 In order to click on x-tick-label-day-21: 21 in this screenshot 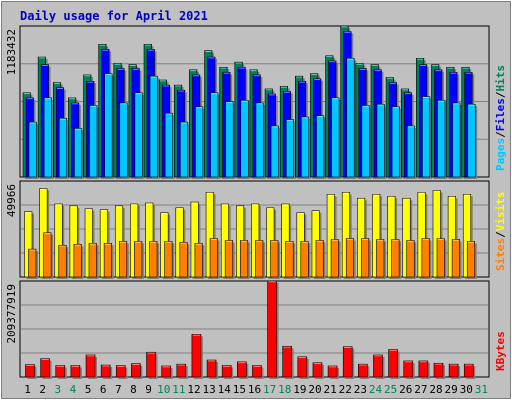, I will do `click(330, 389)`.